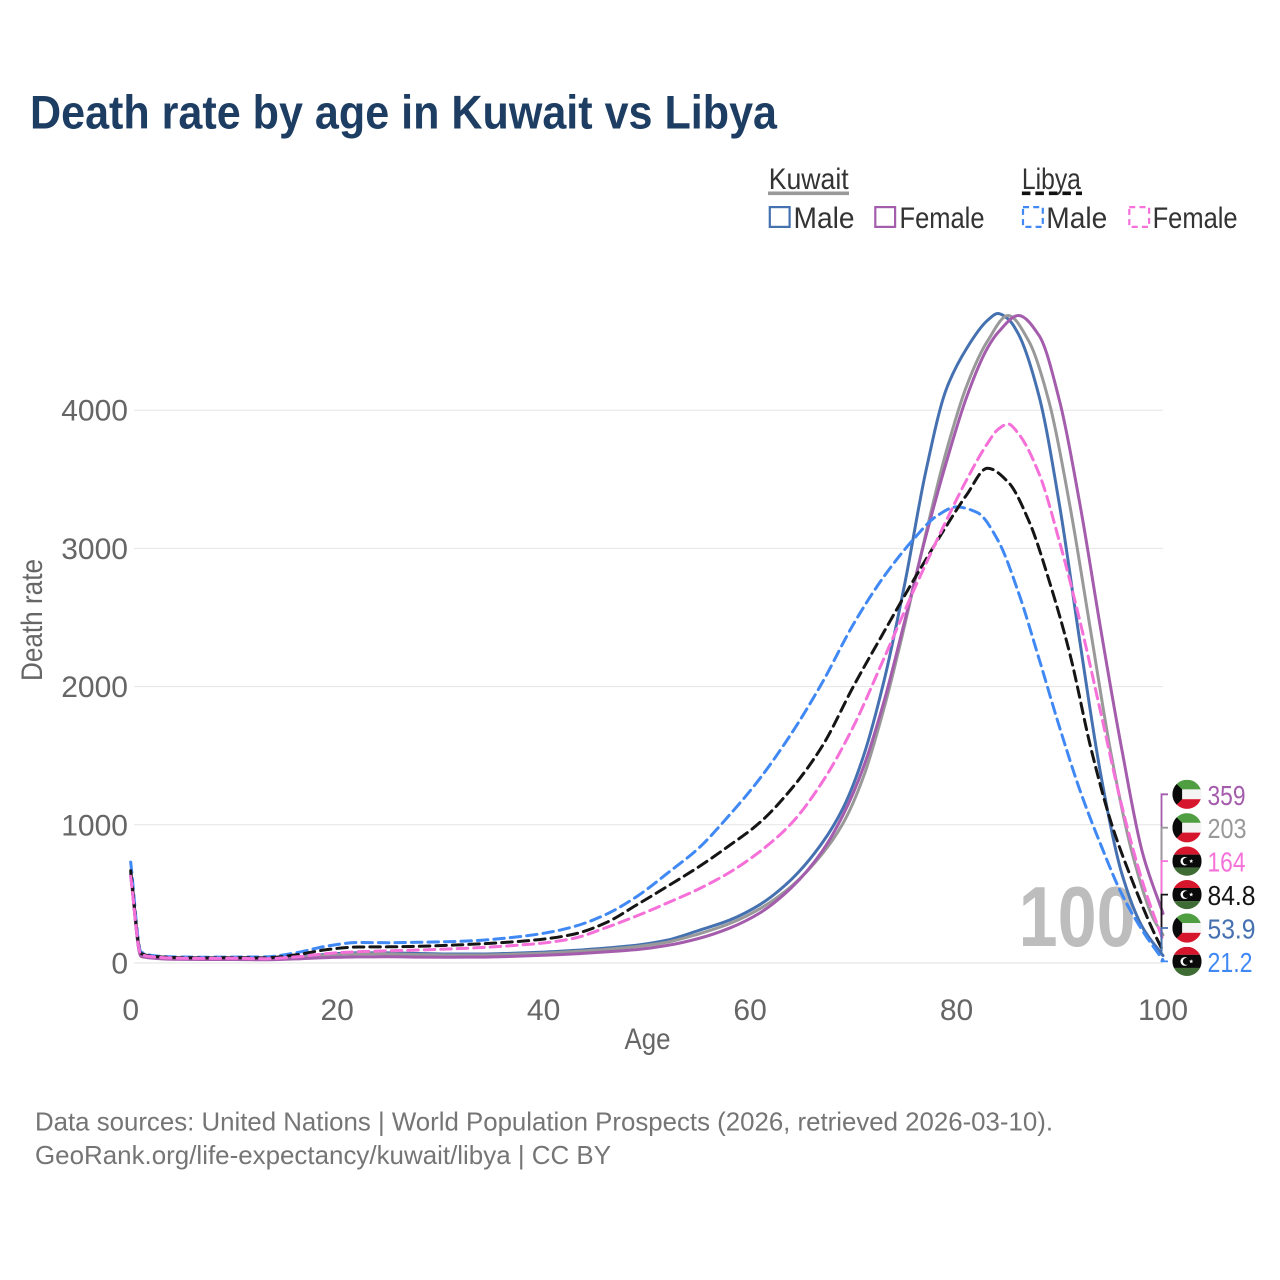 This screenshot has height=1280, width=1280. What do you see at coordinates (1230, 962) in the screenshot?
I see `svg-text: 21.2` at bounding box center [1230, 962].